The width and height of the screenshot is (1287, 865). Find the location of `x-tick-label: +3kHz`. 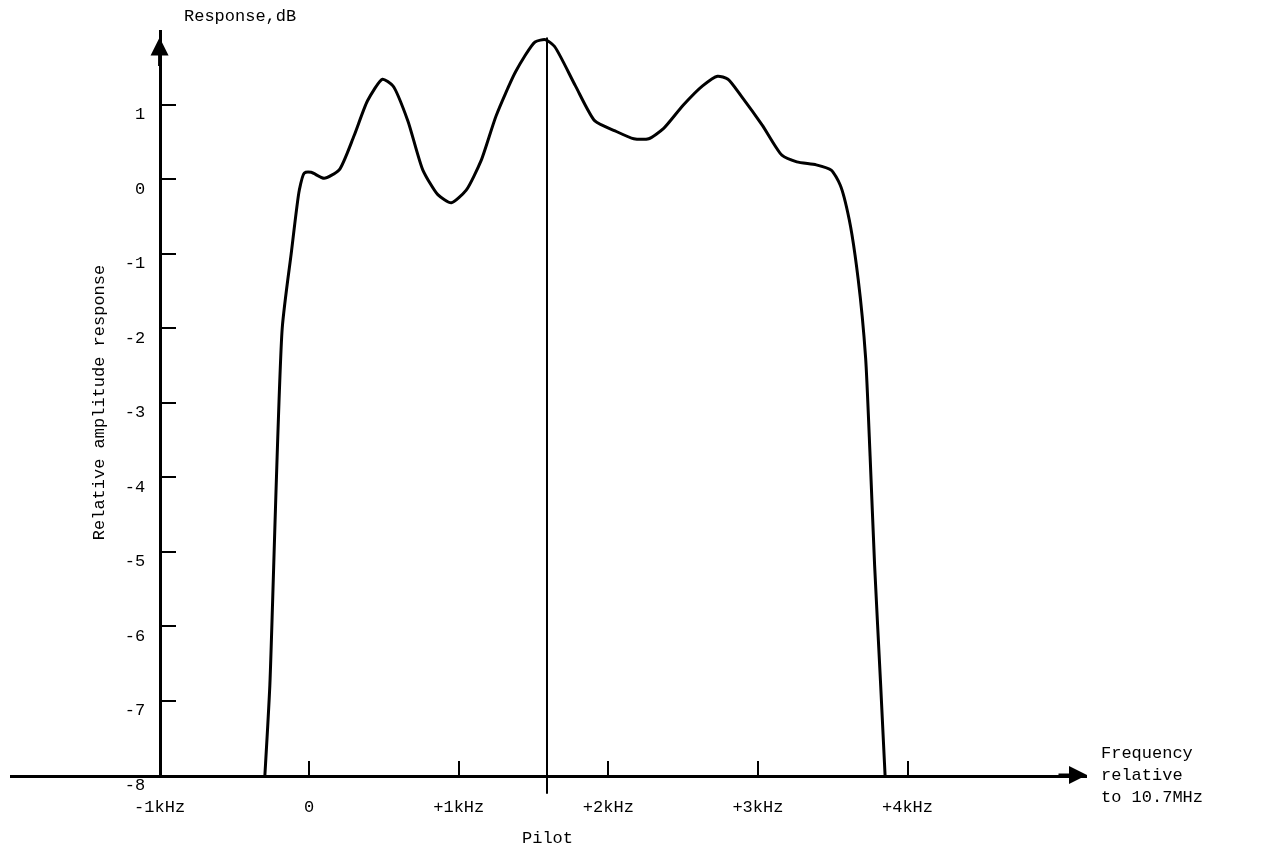

x-tick-label: +3kHz is located at coordinates (758, 808).